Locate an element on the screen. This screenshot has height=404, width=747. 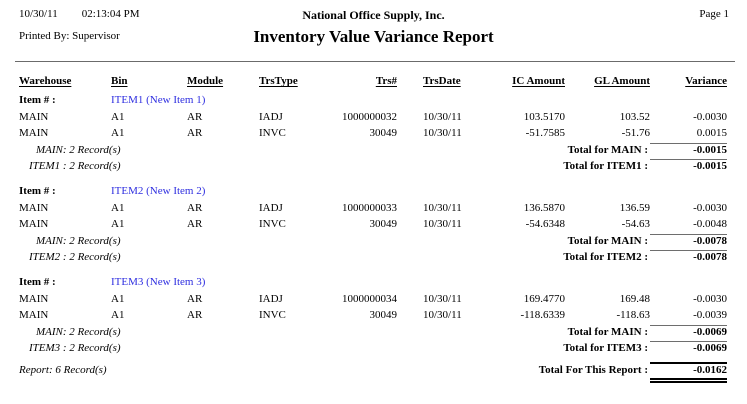
item-total-label: Total for ITEM2 : is located at coordinates (605, 257).